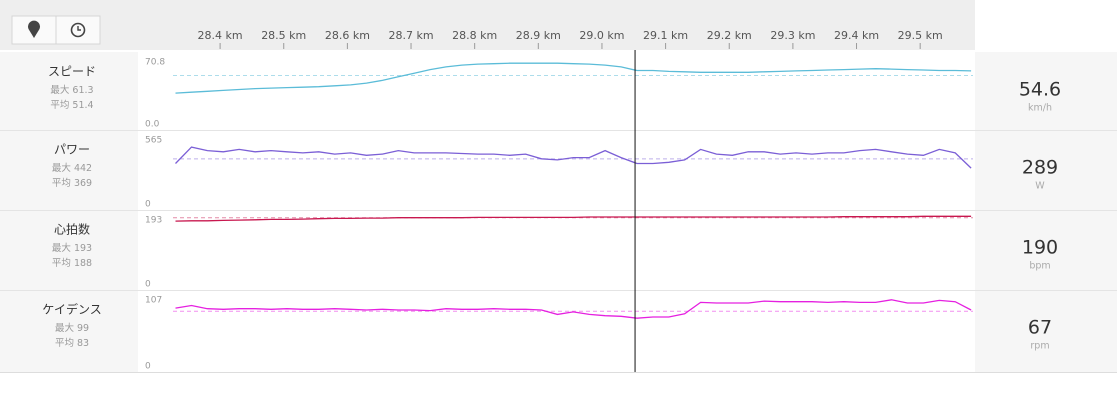  What do you see at coordinates (474, 35) in the screenshot?
I see `x-tick-label: 28.8 km` at bounding box center [474, 35].